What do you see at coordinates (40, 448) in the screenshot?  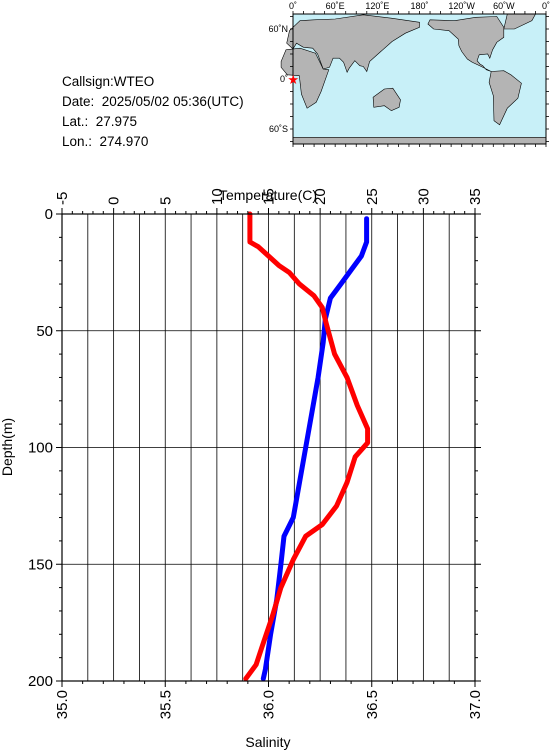 I see `depth-tick-label: 100` at bounding box center [40, 448].